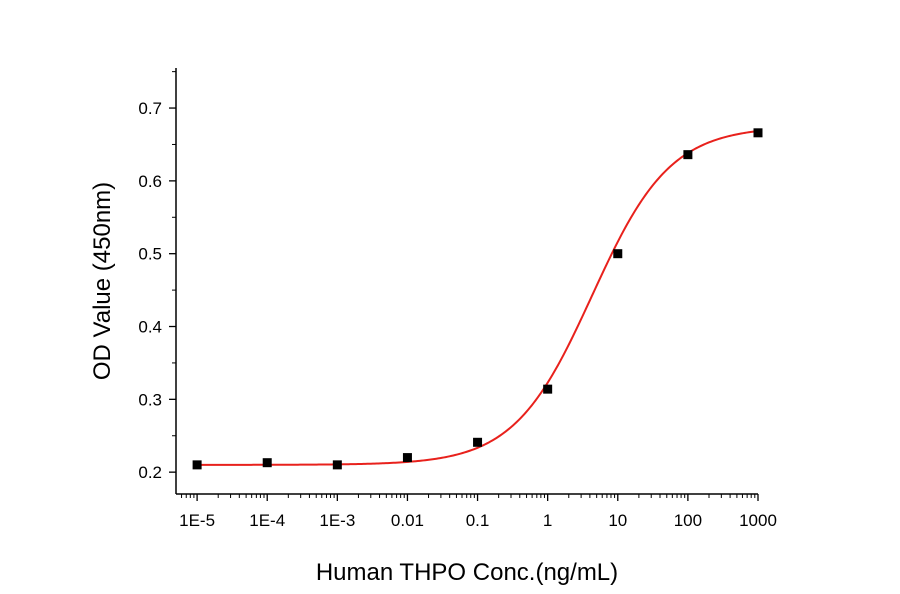 This screenshot has height=594, width=900. I want to click on x-tick-label: 10, so click(617, 520).